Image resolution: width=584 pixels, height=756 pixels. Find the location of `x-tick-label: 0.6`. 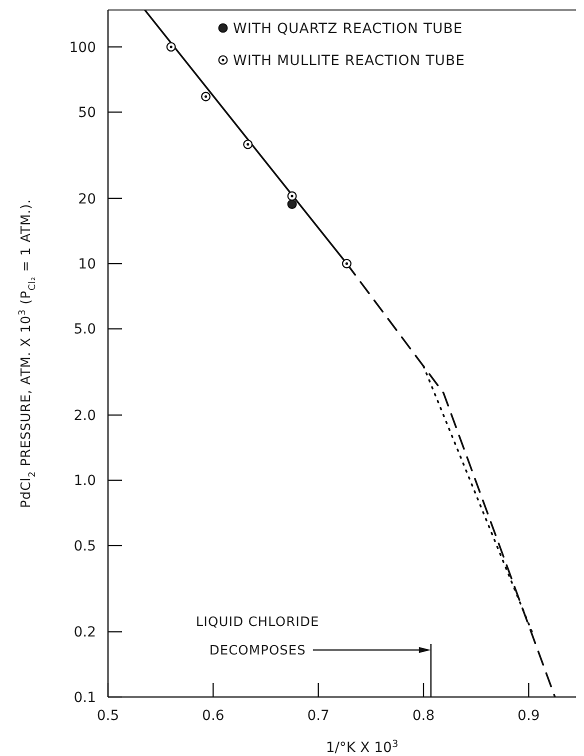

x-tick-label: 0.6 is located at coordinates (213, 716).